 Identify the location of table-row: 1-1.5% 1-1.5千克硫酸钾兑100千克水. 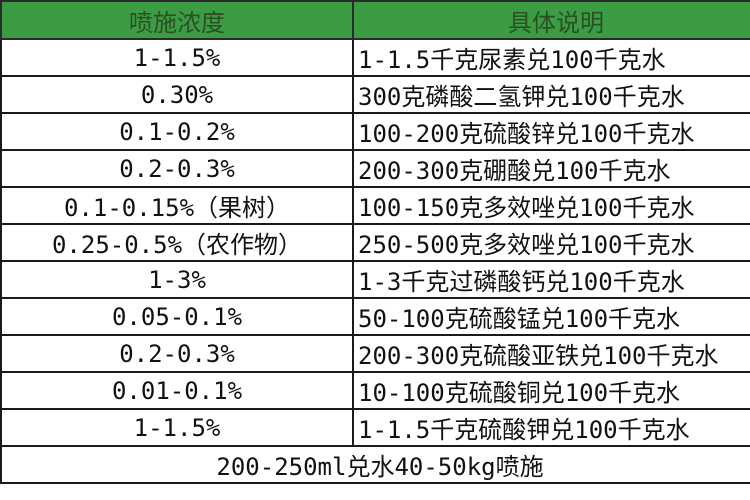
(375, 427).